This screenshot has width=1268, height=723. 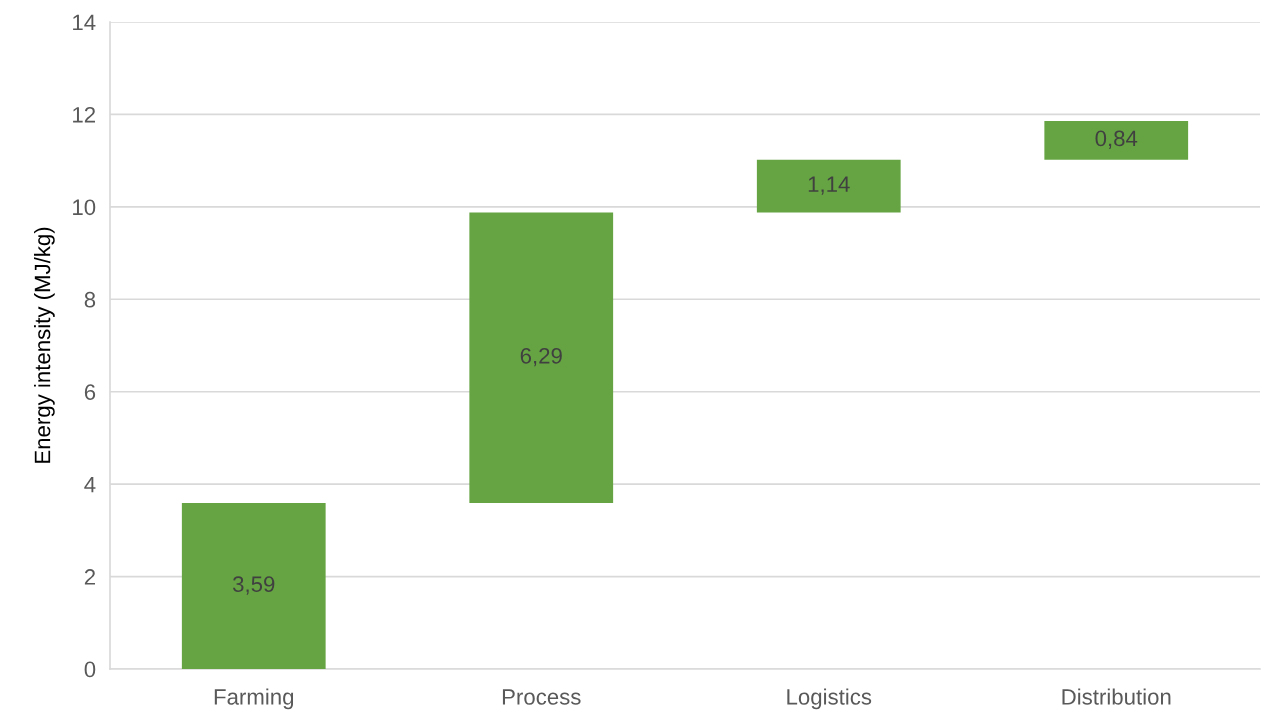 What do you see at coordinates (44, 345) in the screenshot?
I see `y-axis-title: Energy intensity (MJ/kg)` at bounding box center [44, 345].